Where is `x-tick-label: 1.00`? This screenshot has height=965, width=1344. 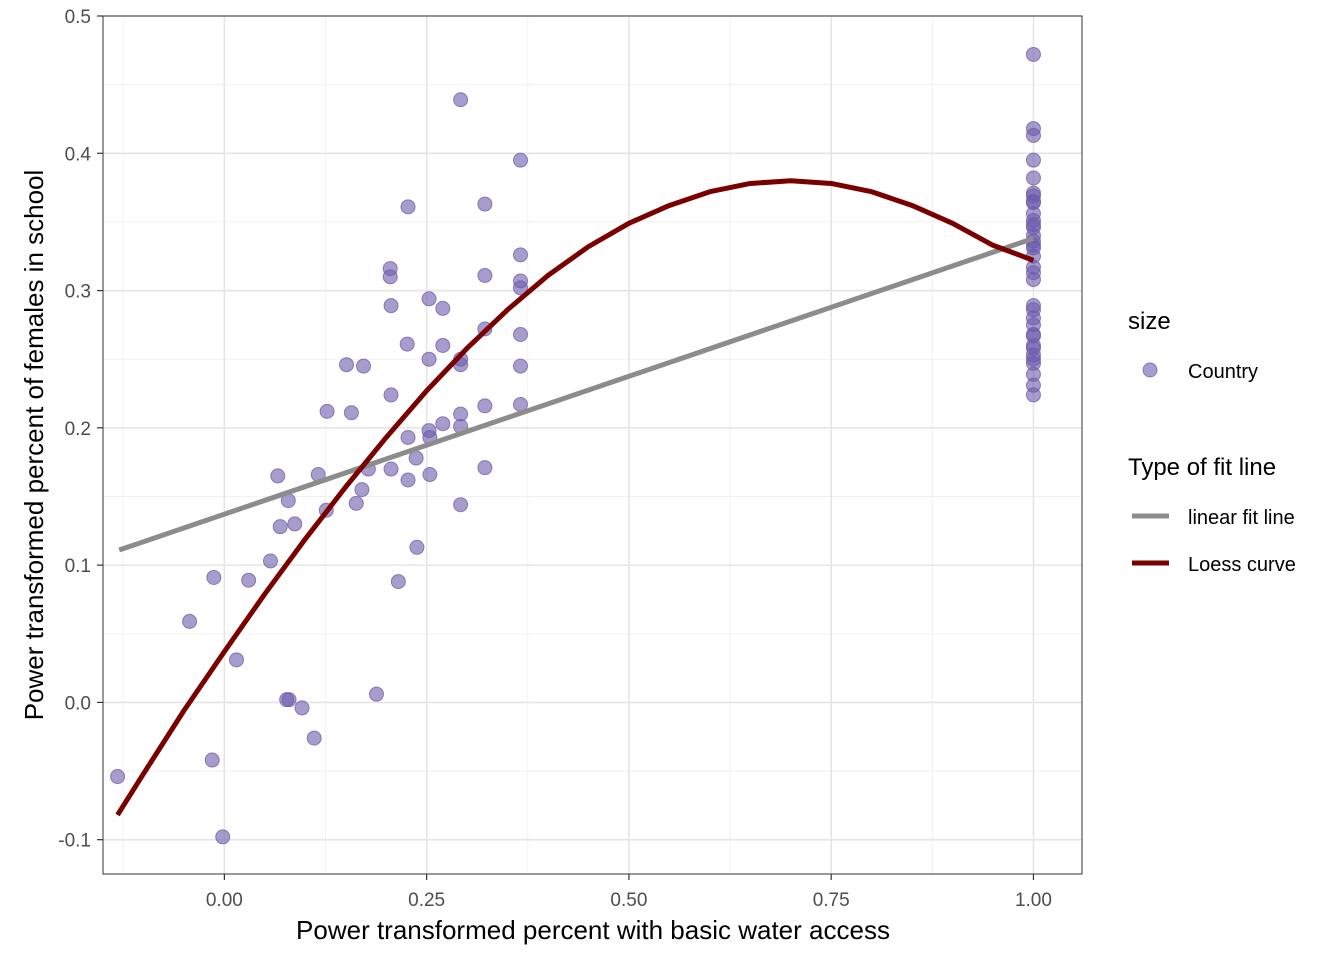 x-tick-label: 1.00 is located at coordinates (1033, 900).